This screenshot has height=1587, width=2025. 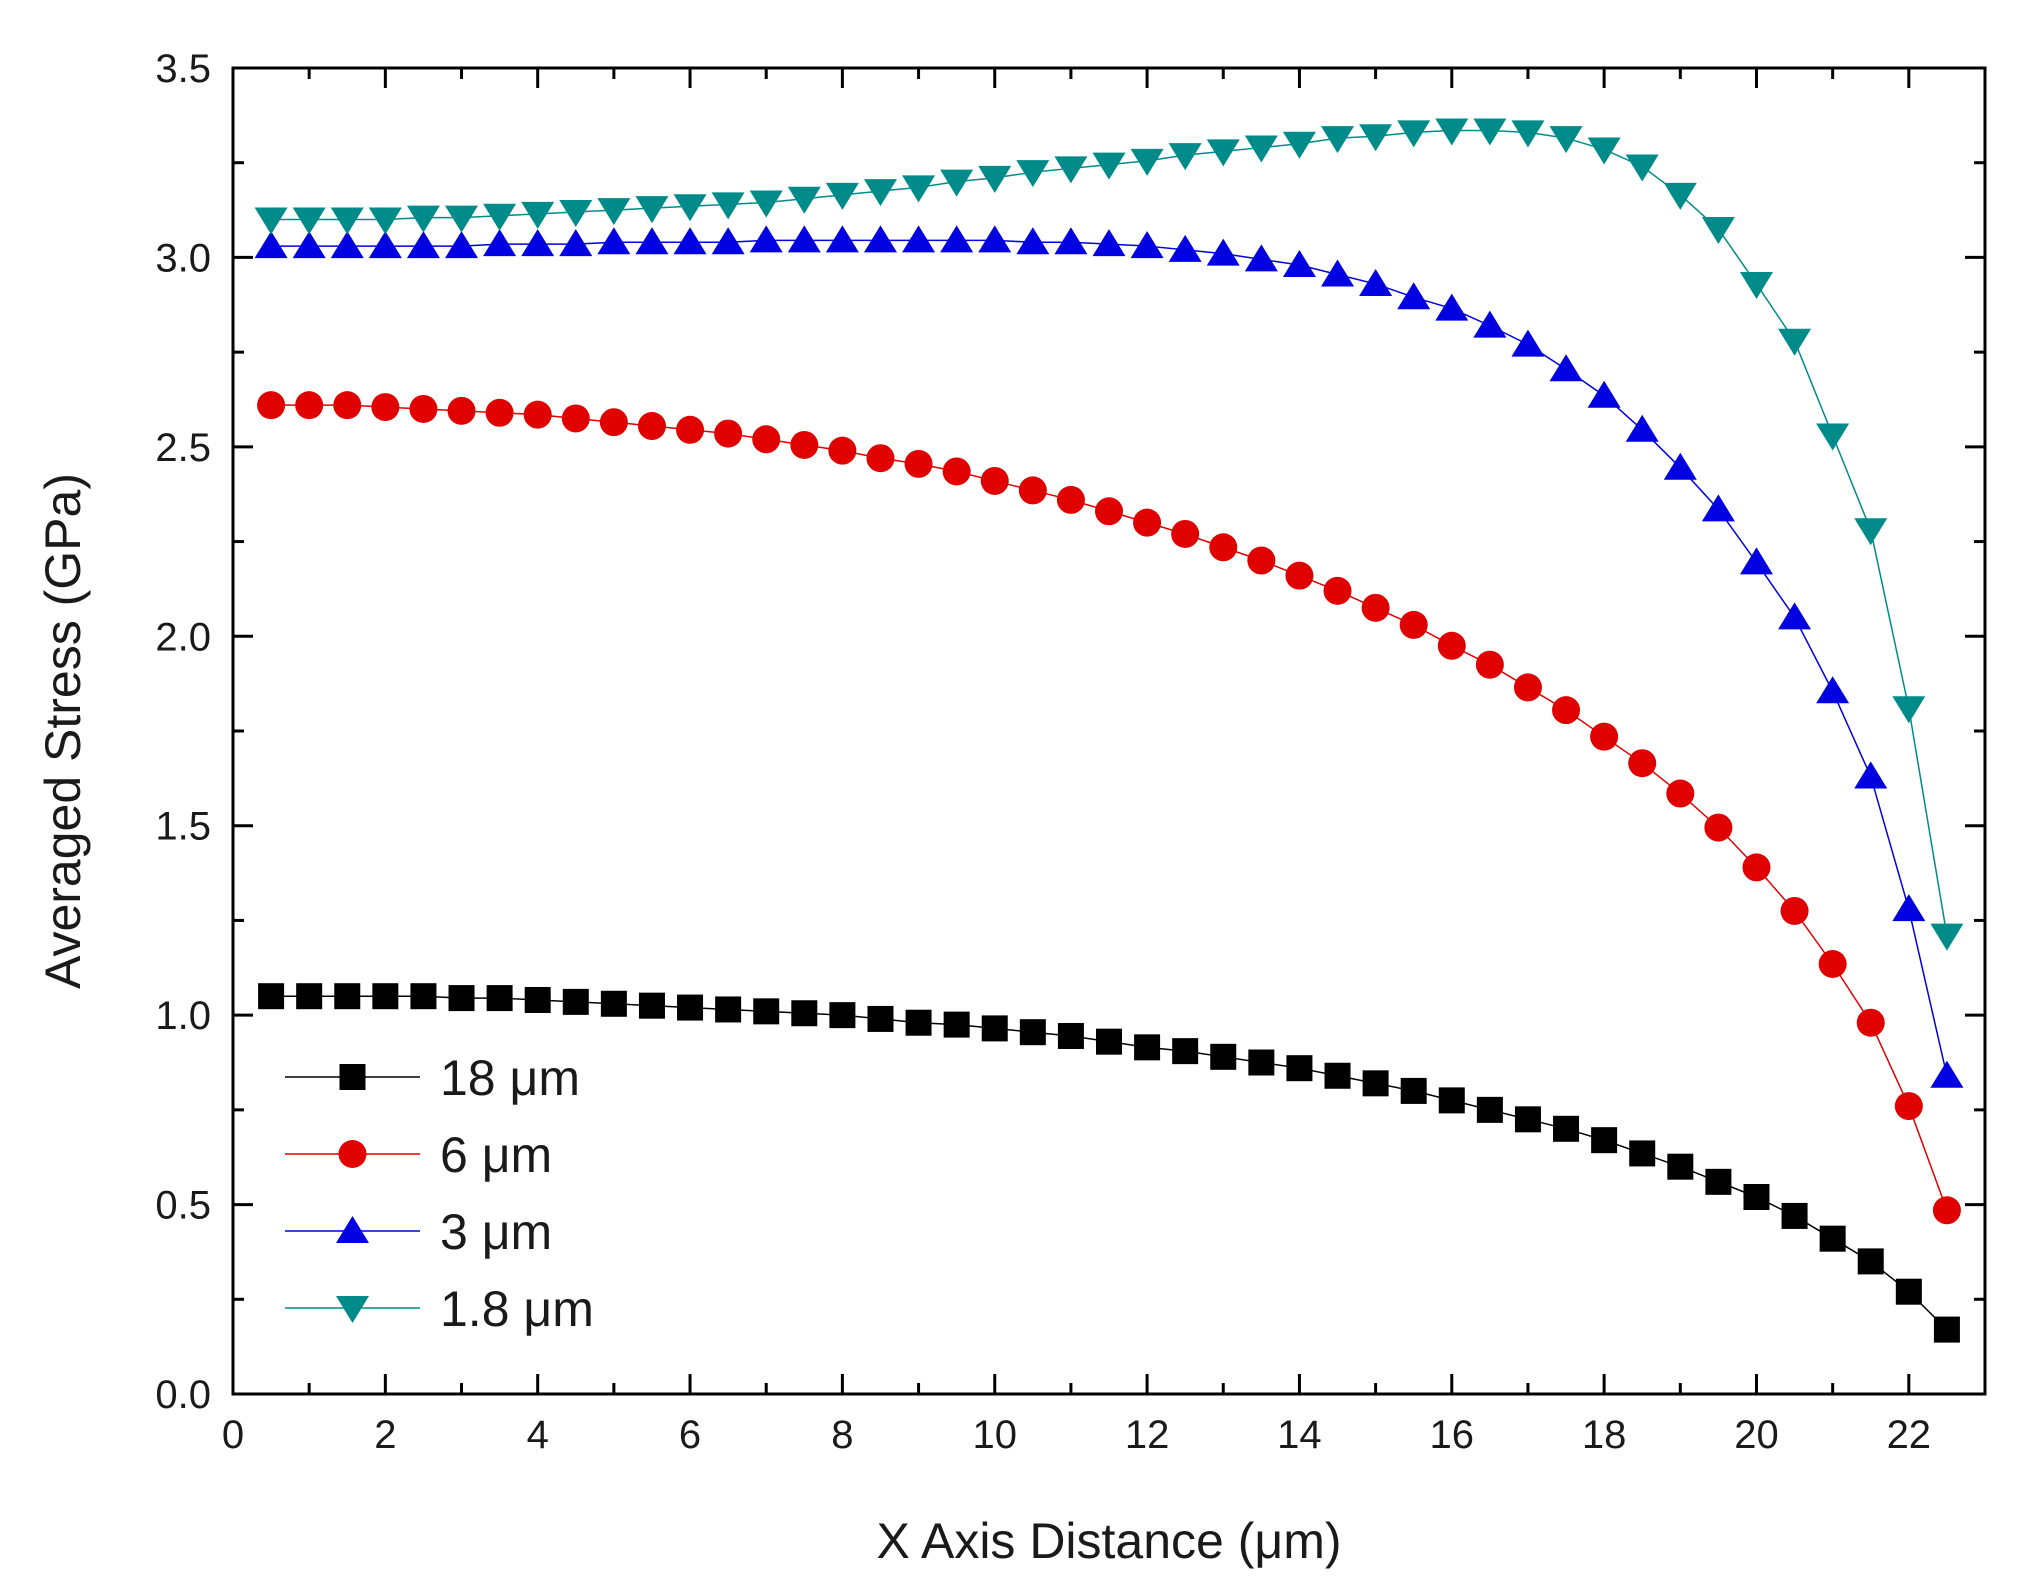 What do you see at coordinates (183, 69) in the screenshot?
I see `y-tick-label: 3.5` at bounding box center [183, 69].